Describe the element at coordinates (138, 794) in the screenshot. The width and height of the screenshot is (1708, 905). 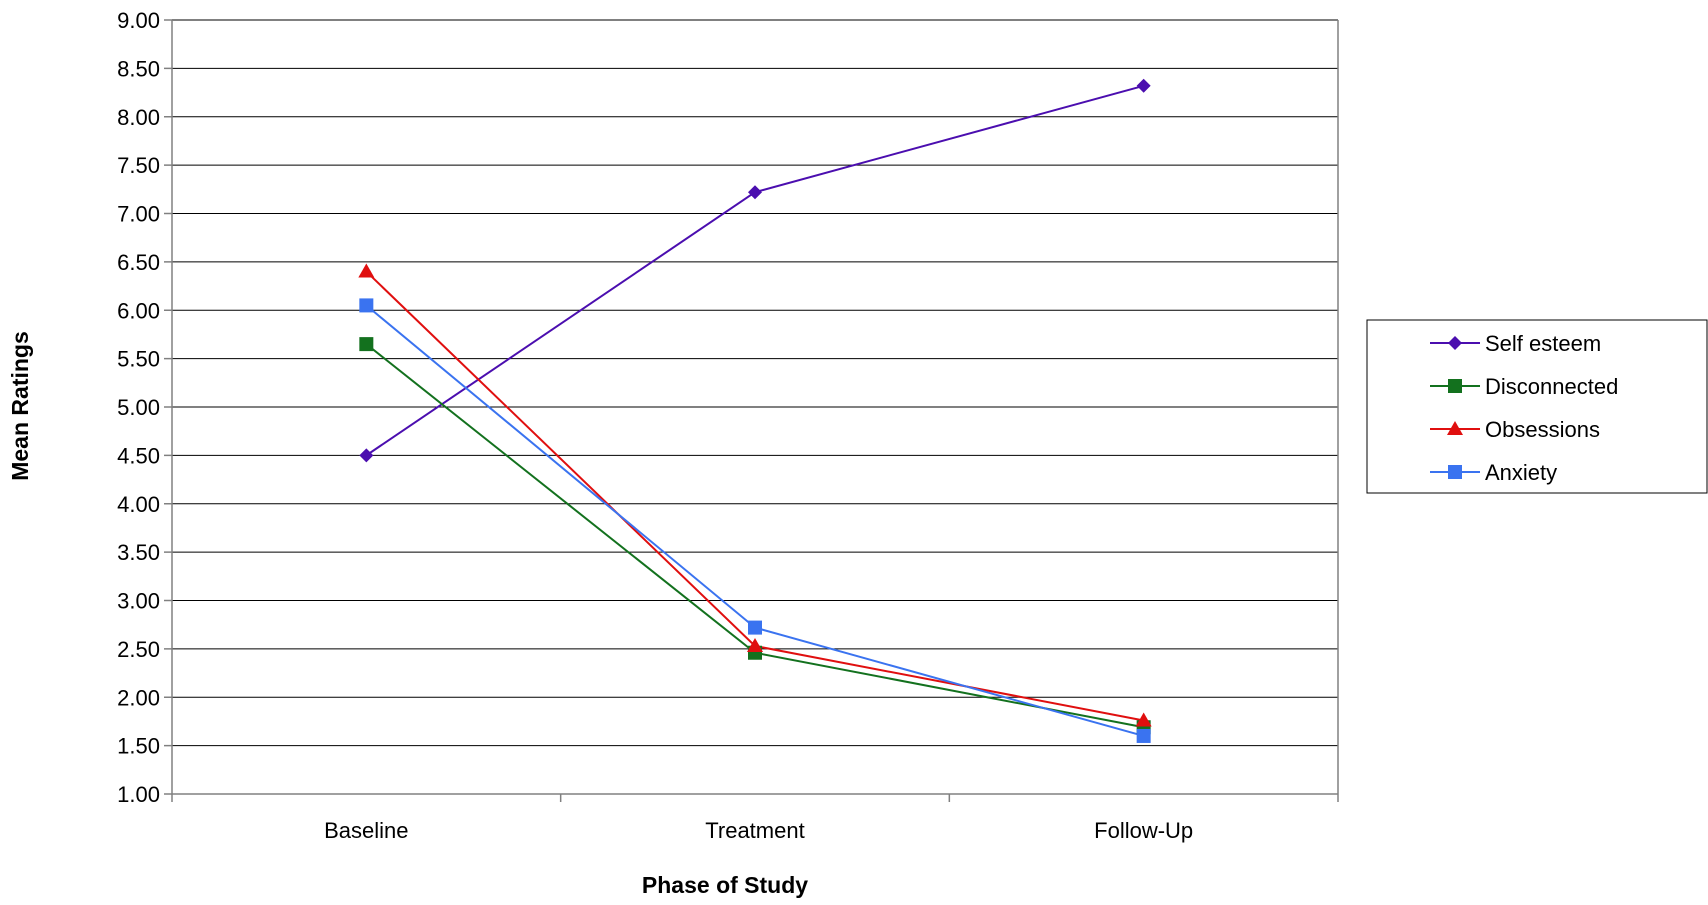
I see `y-tick-label: 1.00` at that location.